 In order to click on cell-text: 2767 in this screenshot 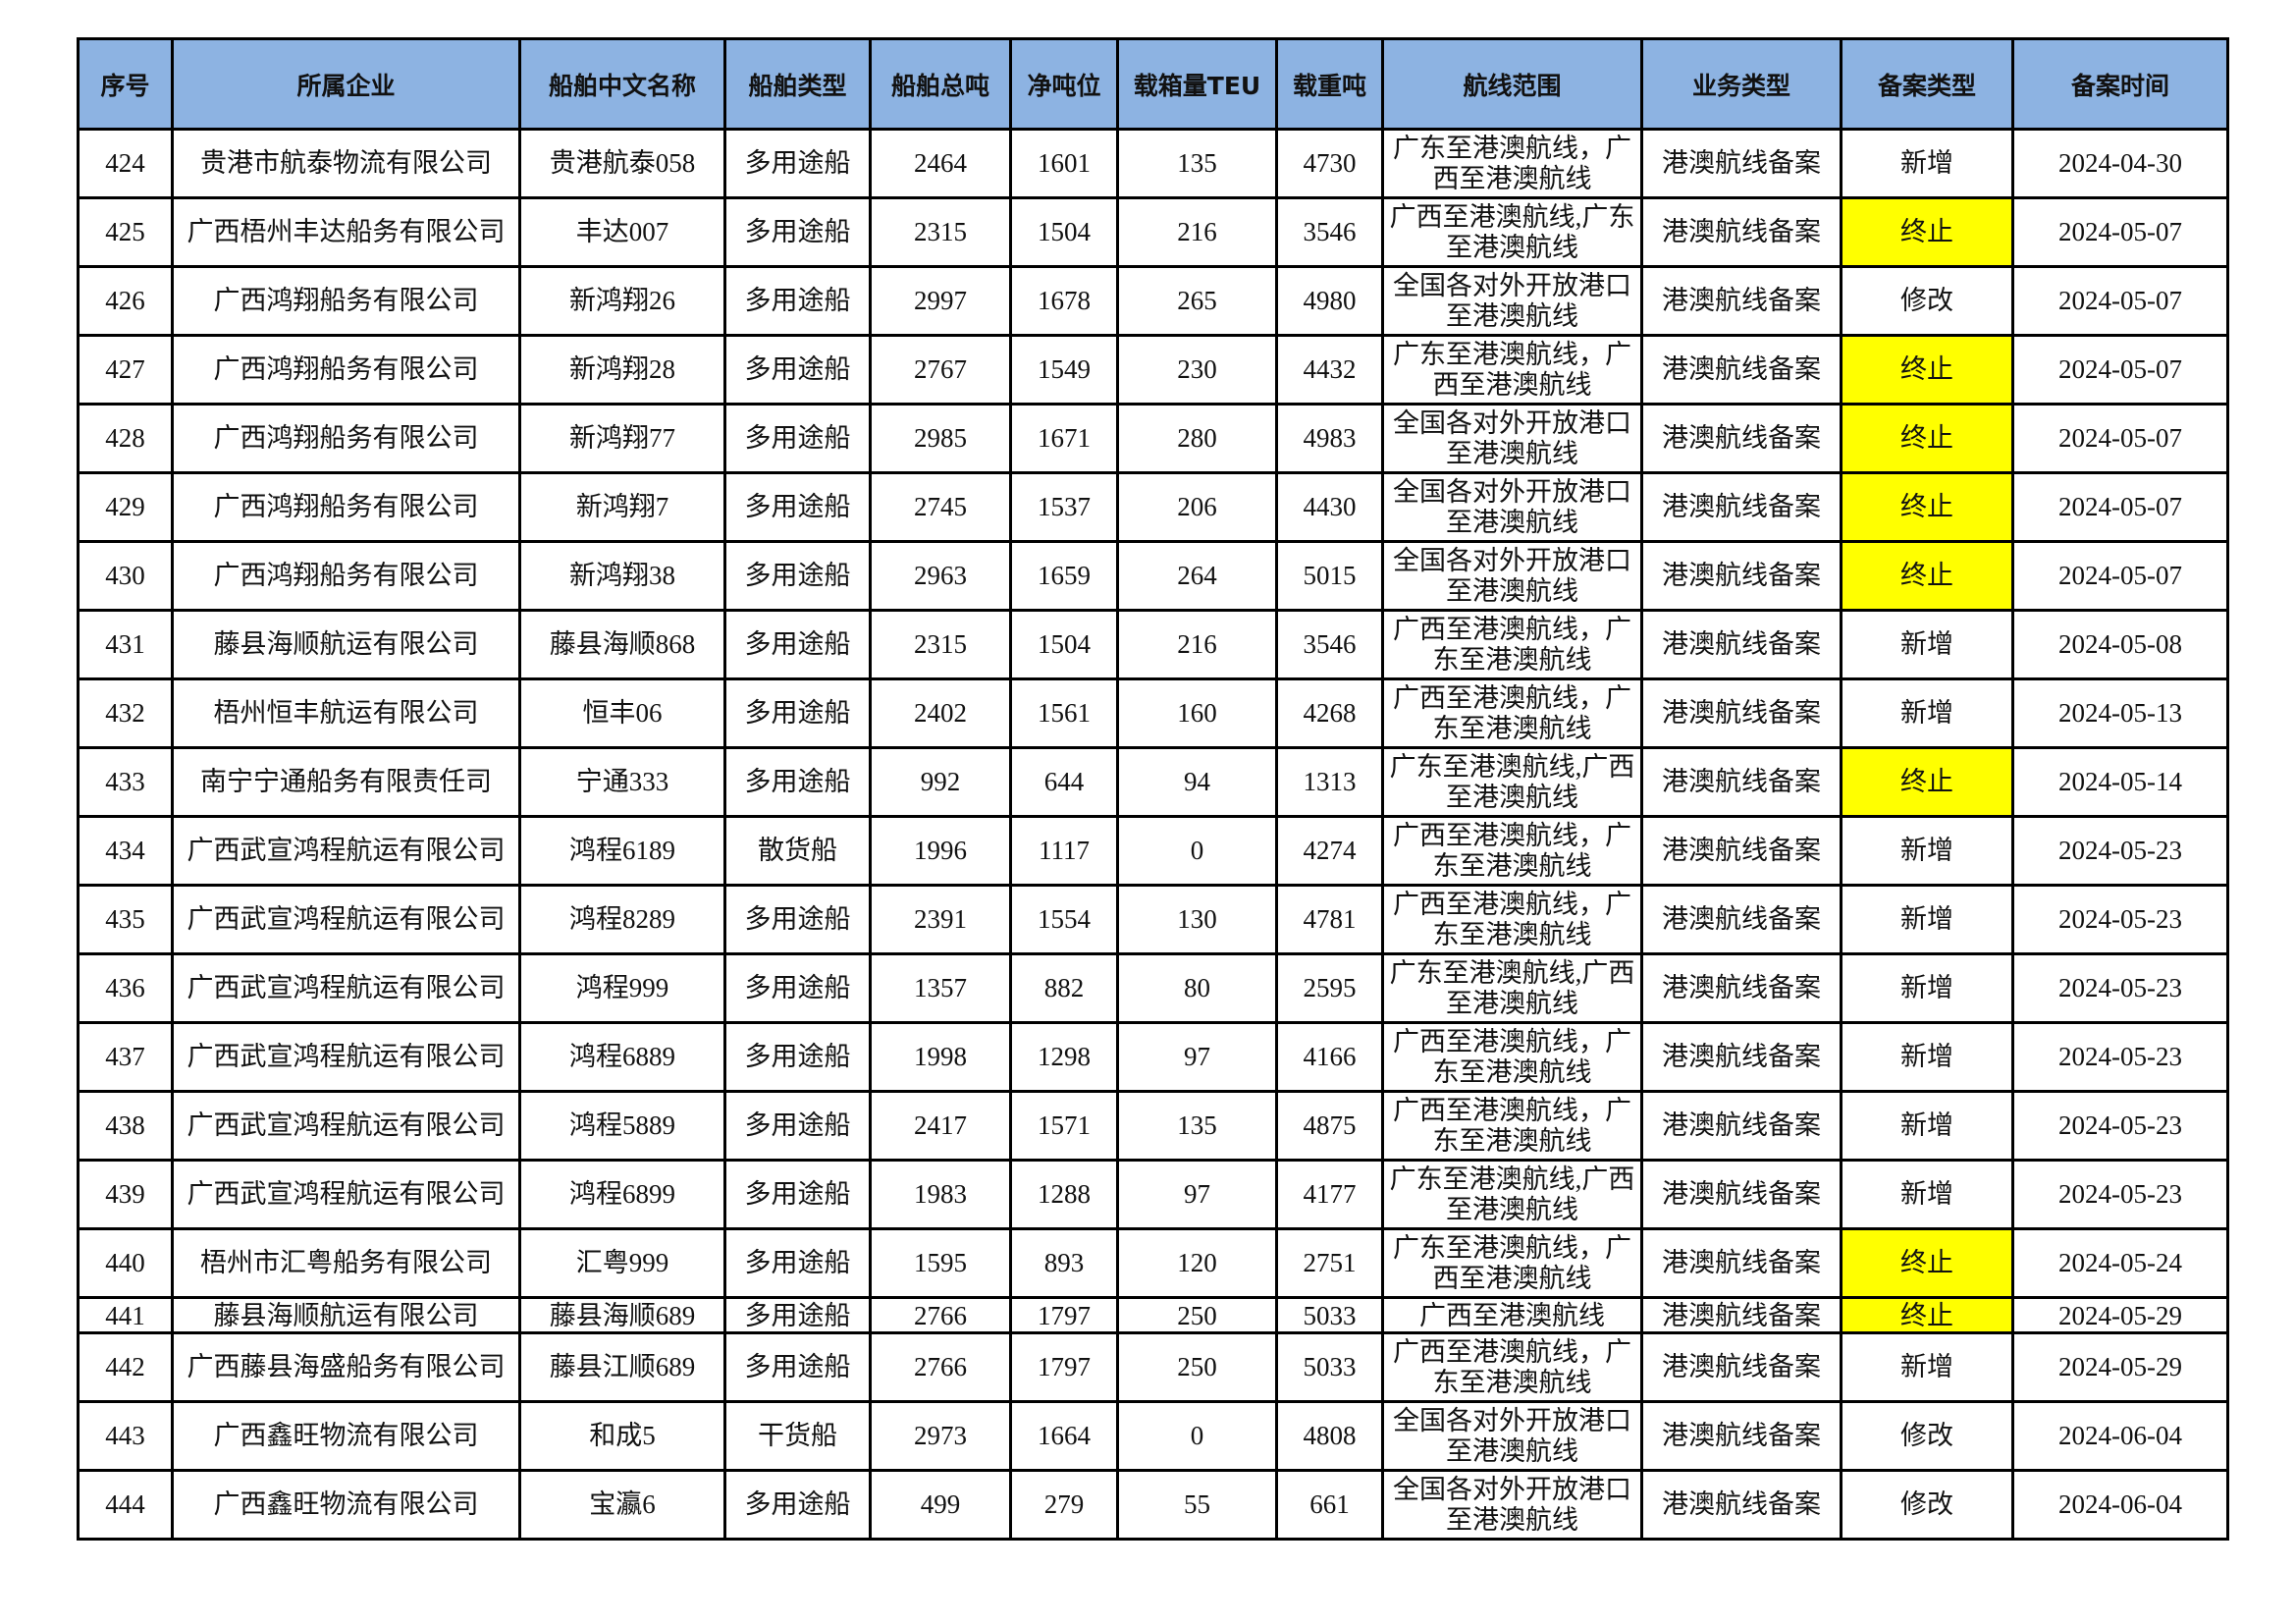, I will do `click(940, 369)`.